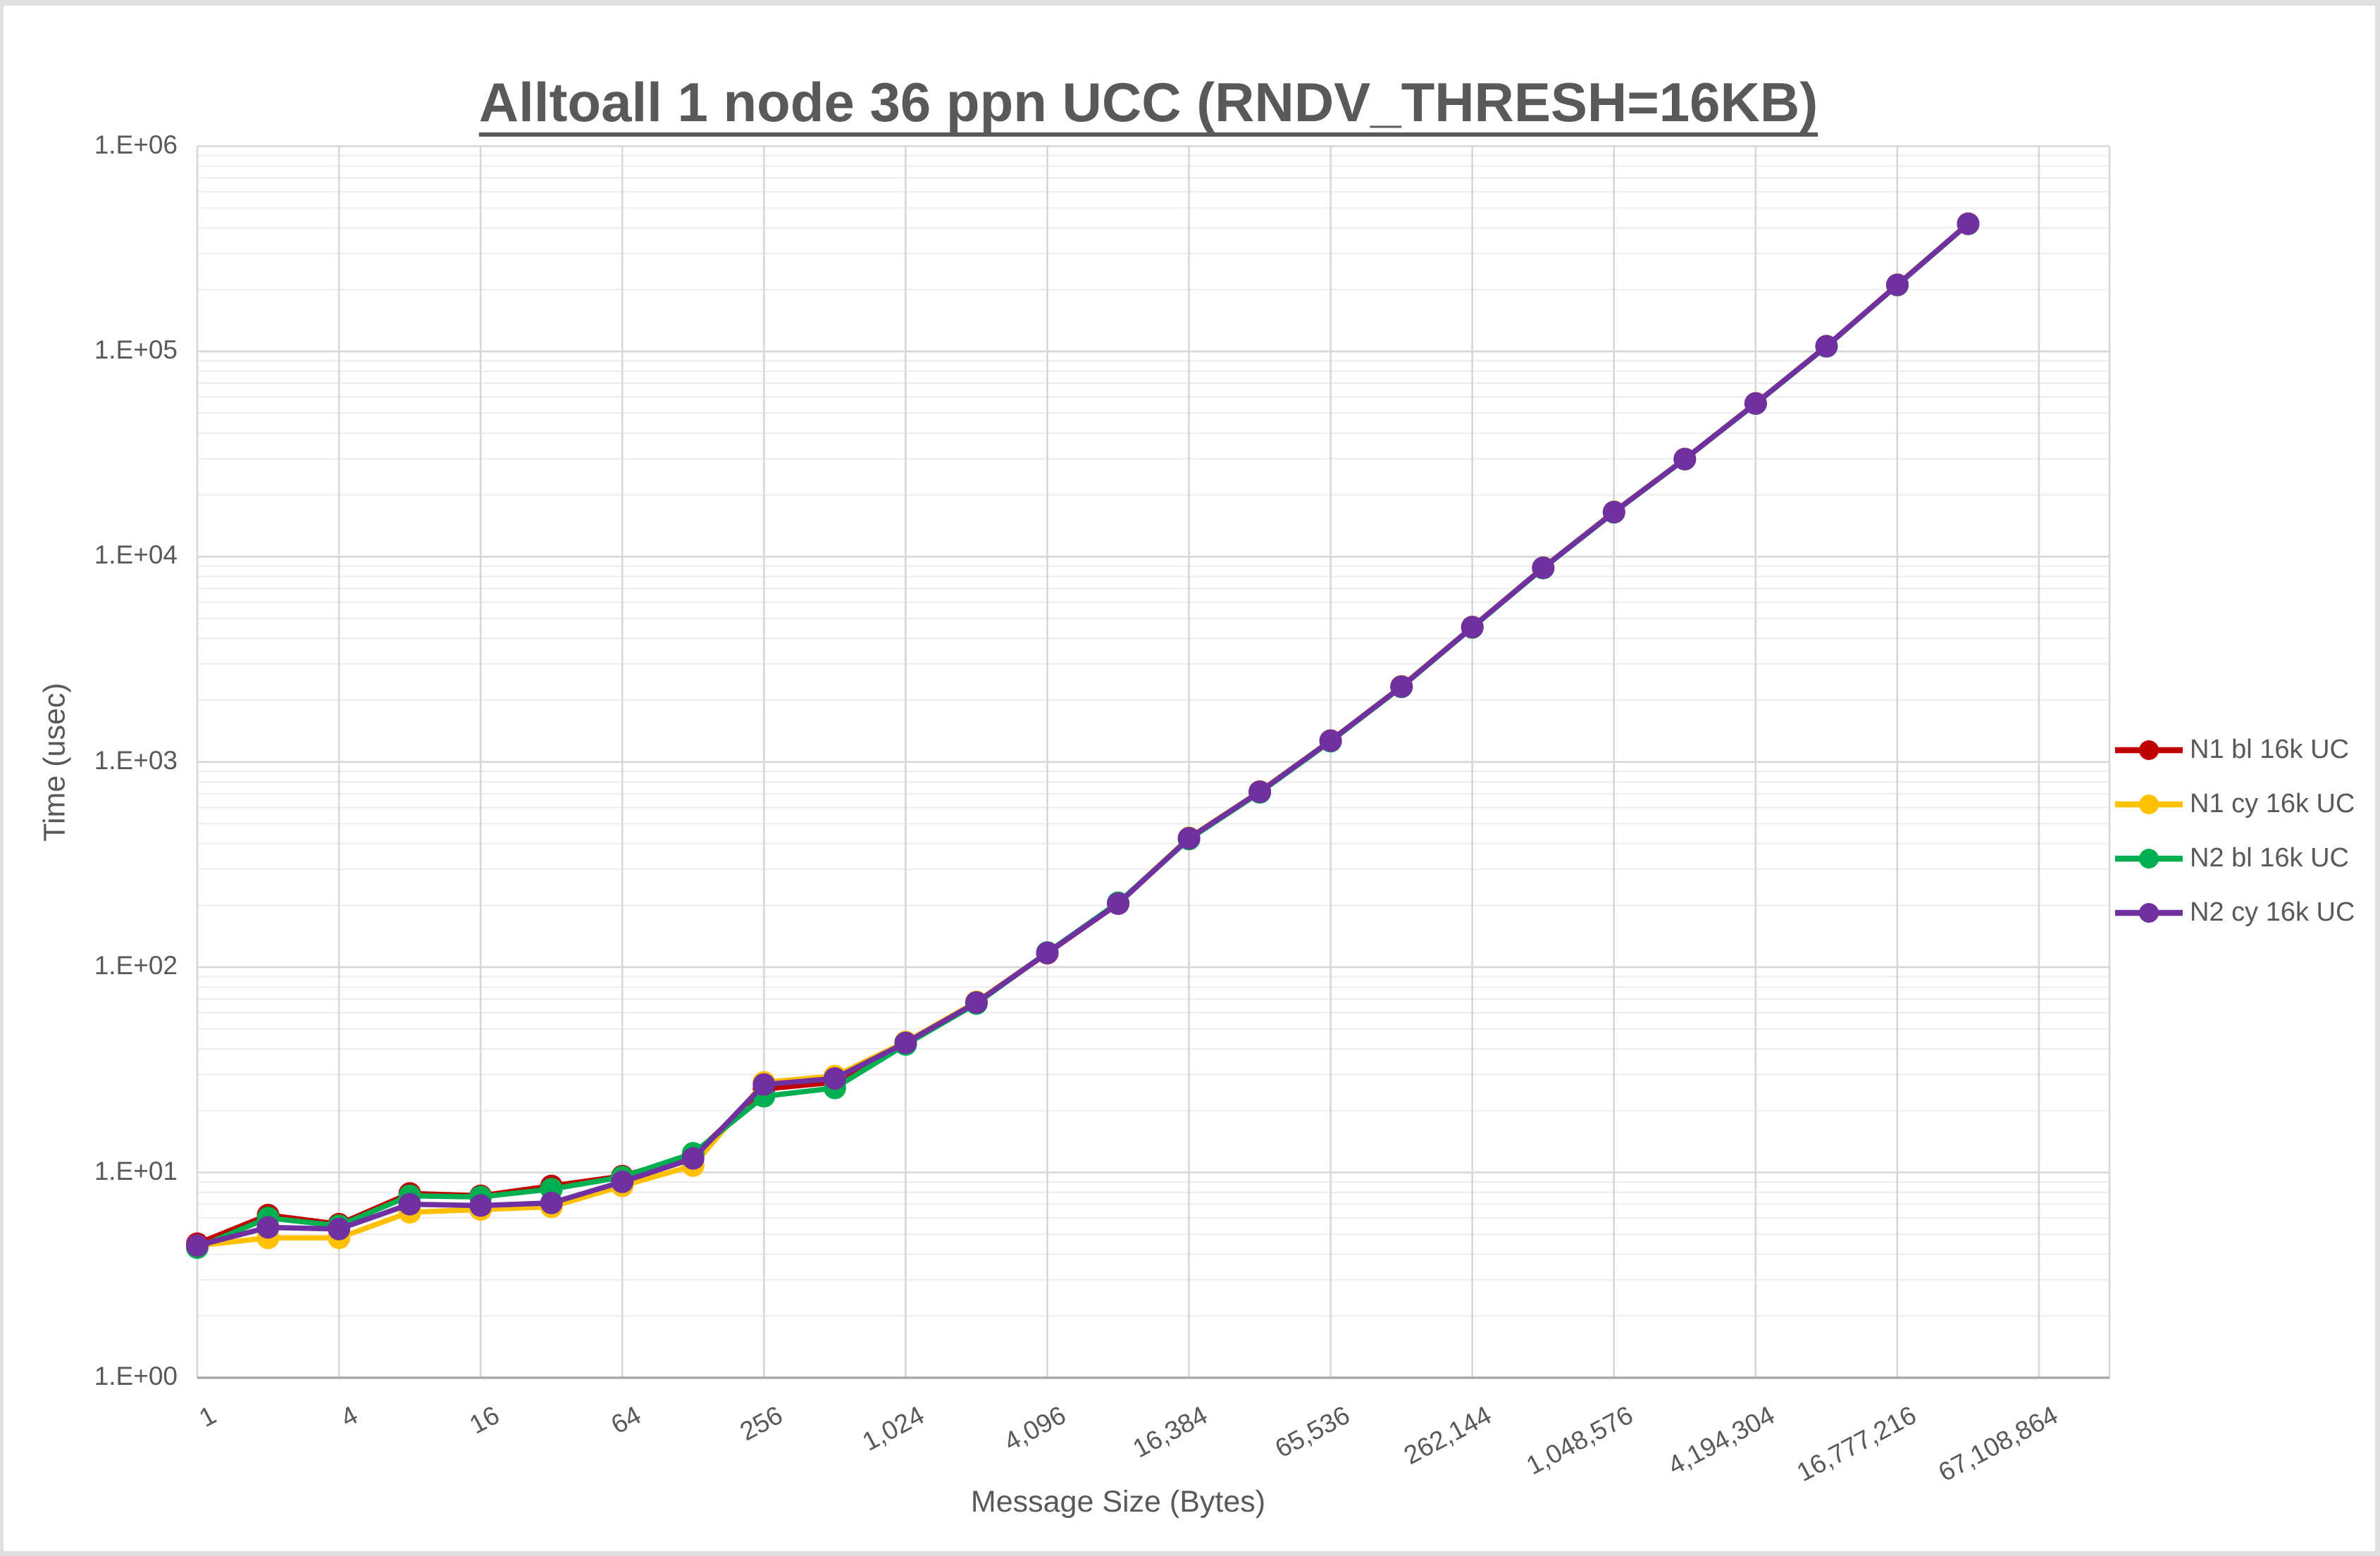 This screenshot has height=1556, width=2380. I want to click on legend-entry-n2-bl-16k-uc: N2 bl 16k UC, so click(2235, 858).